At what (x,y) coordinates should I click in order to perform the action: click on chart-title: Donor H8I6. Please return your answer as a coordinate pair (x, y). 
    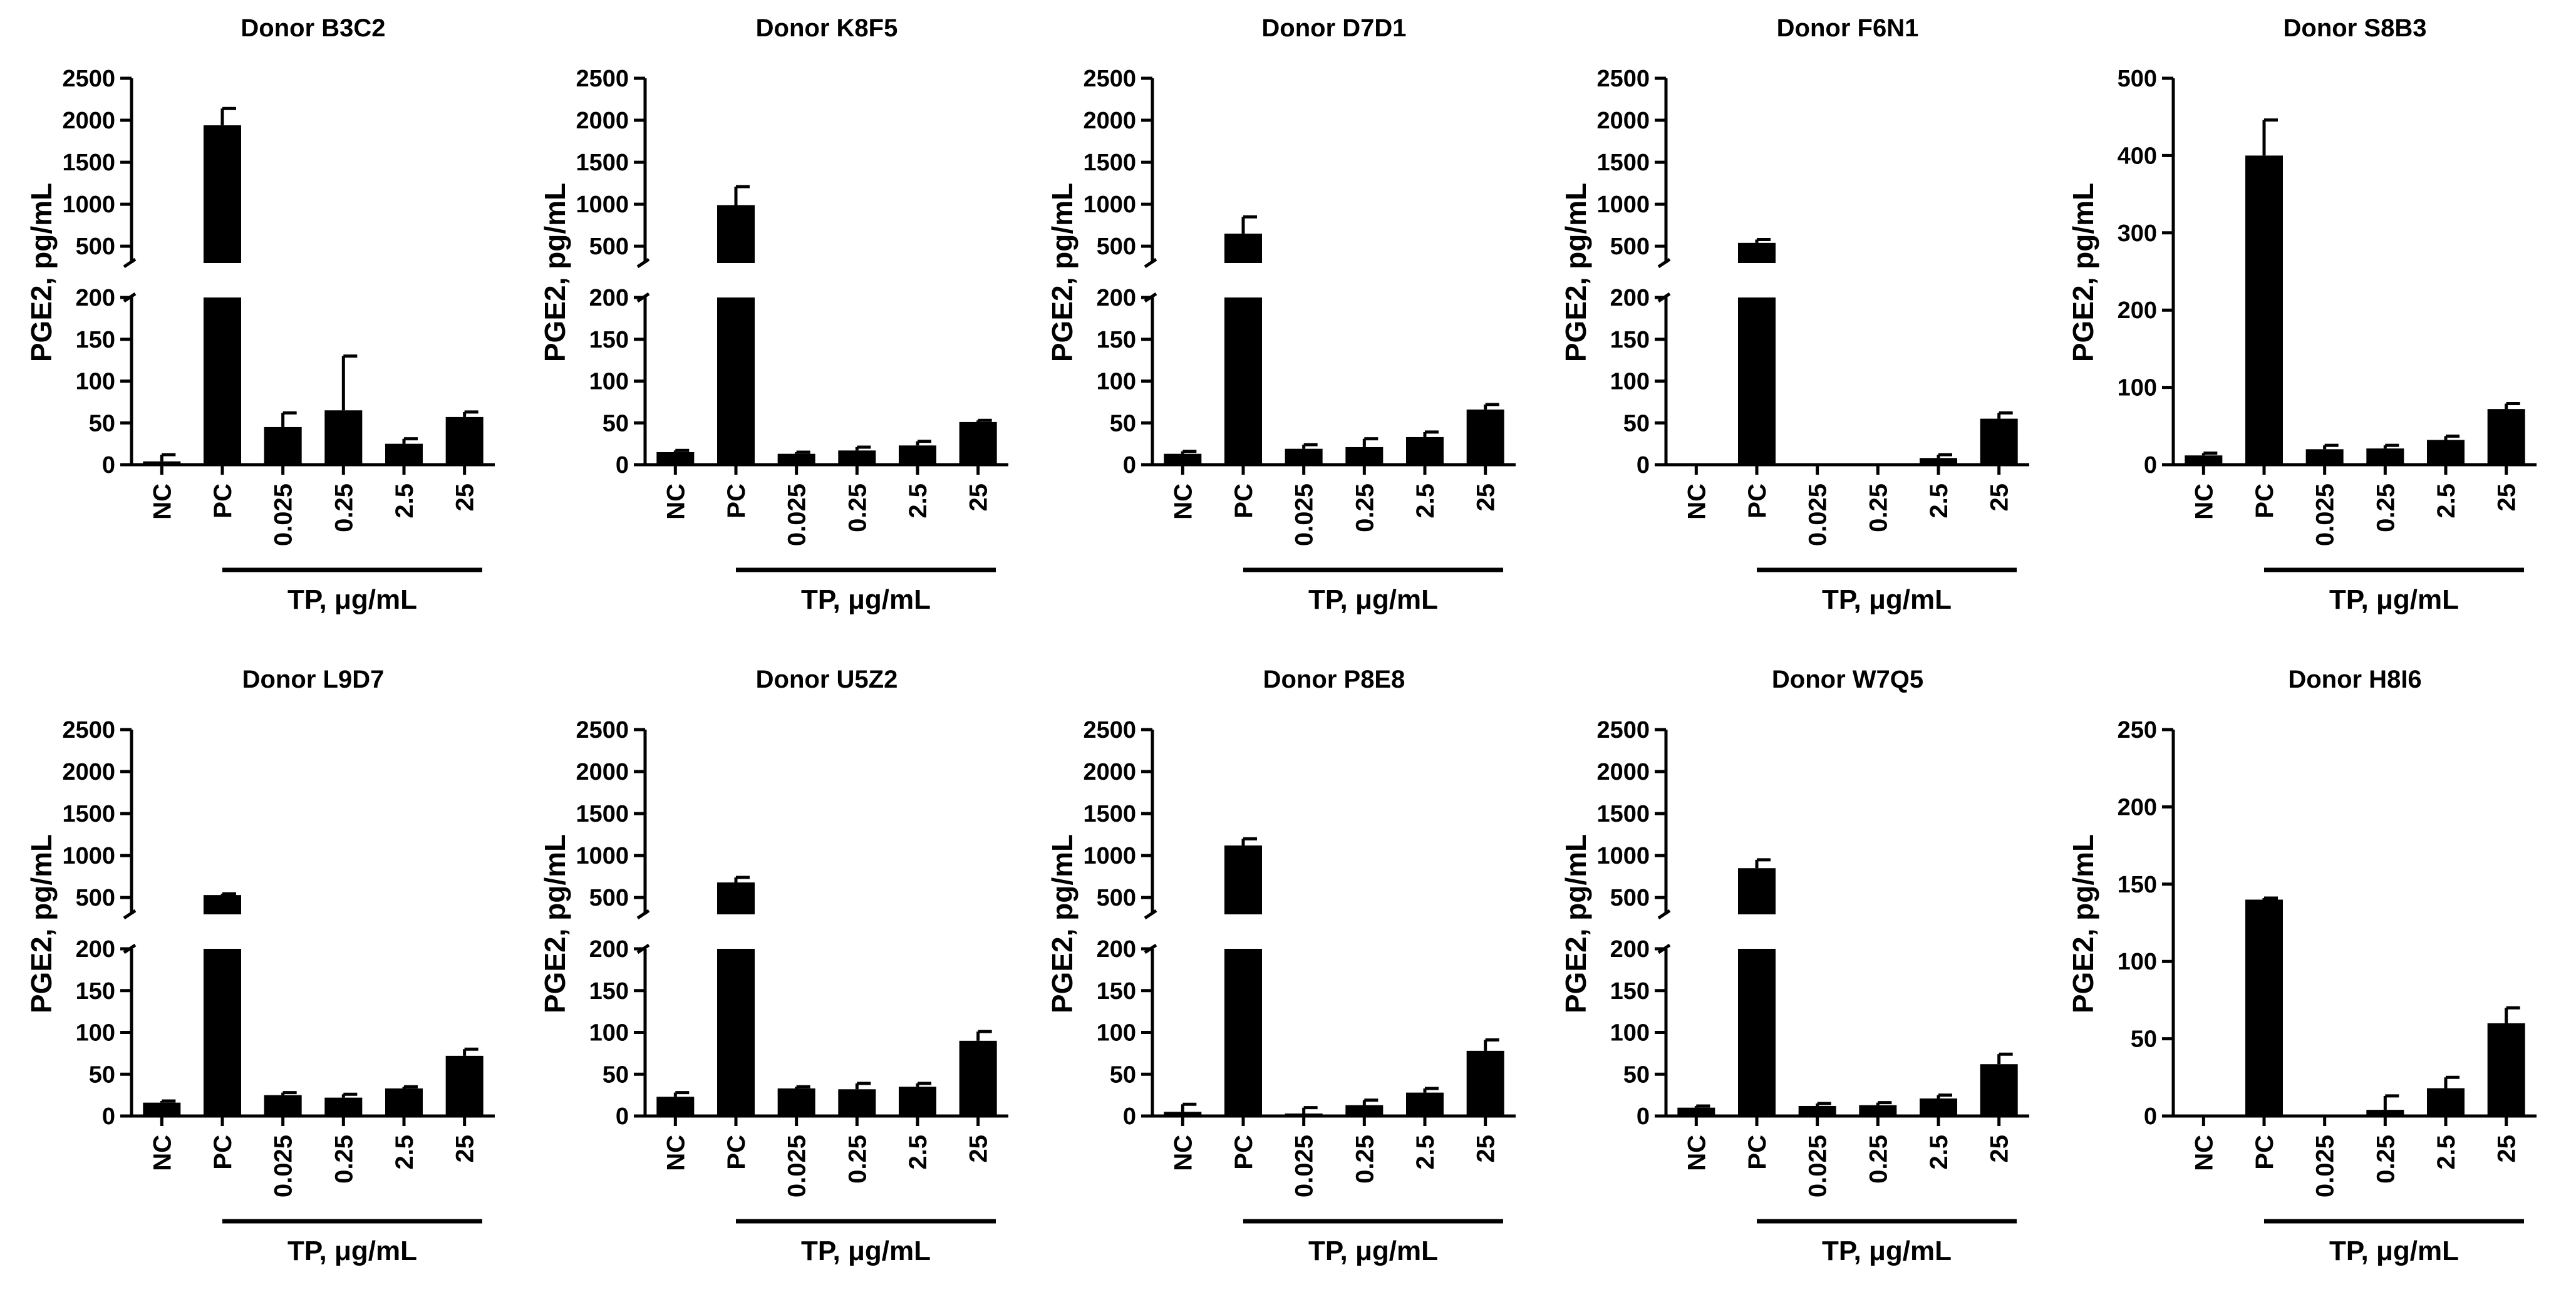
    Looking at the image, I should click on (2354, 679).